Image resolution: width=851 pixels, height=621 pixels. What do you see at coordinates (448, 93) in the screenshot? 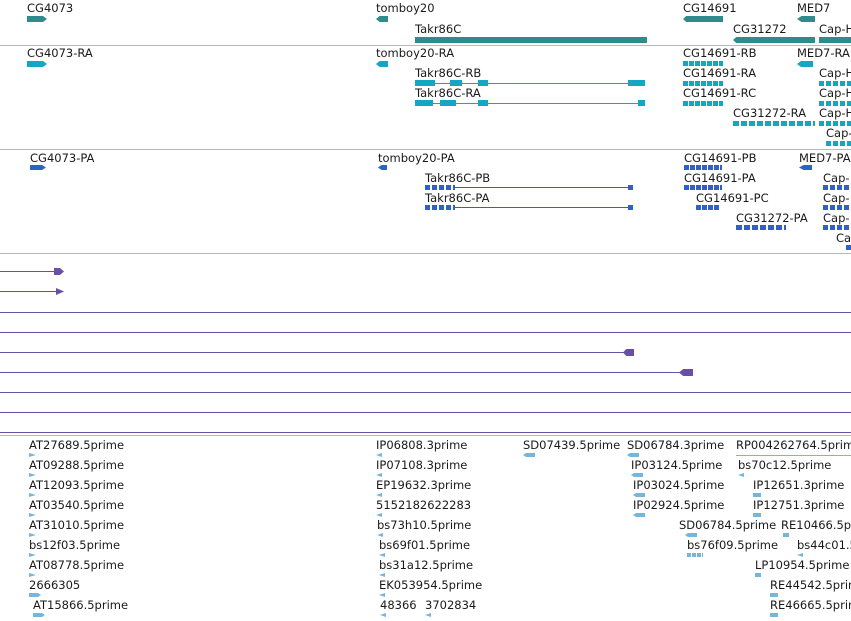
I see `transcript-label: Takr86C-RA` at bounding box center [448, 93].